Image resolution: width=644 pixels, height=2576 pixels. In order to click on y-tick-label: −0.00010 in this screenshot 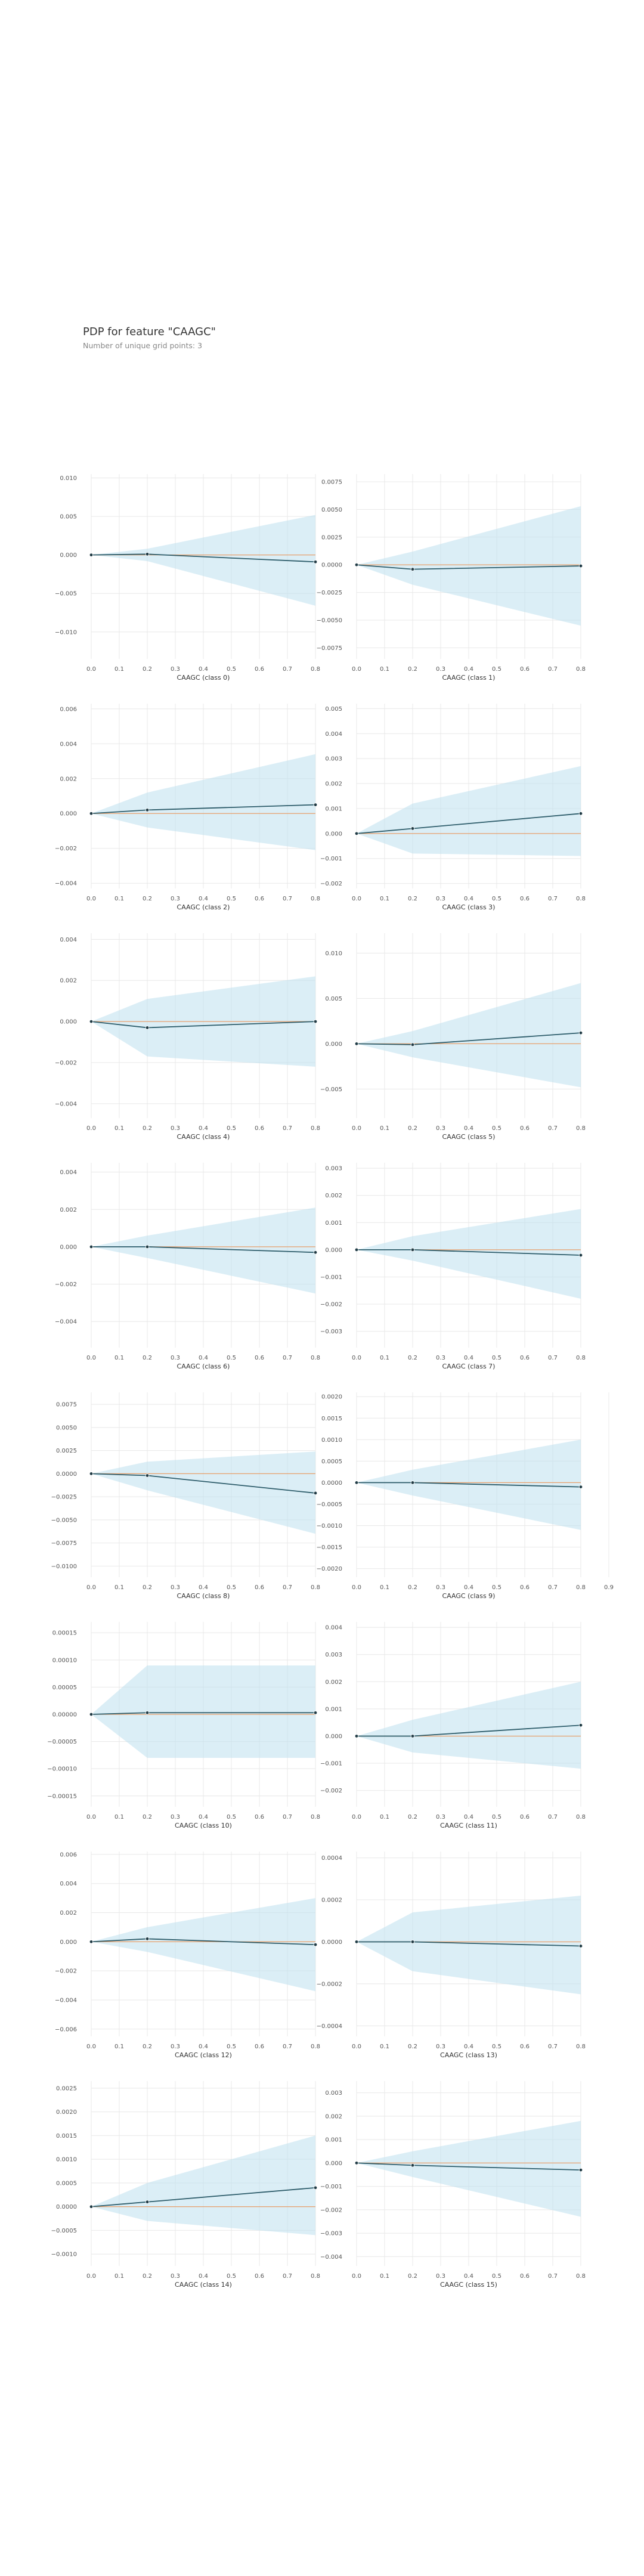, I will do `click(62, 1769)`.